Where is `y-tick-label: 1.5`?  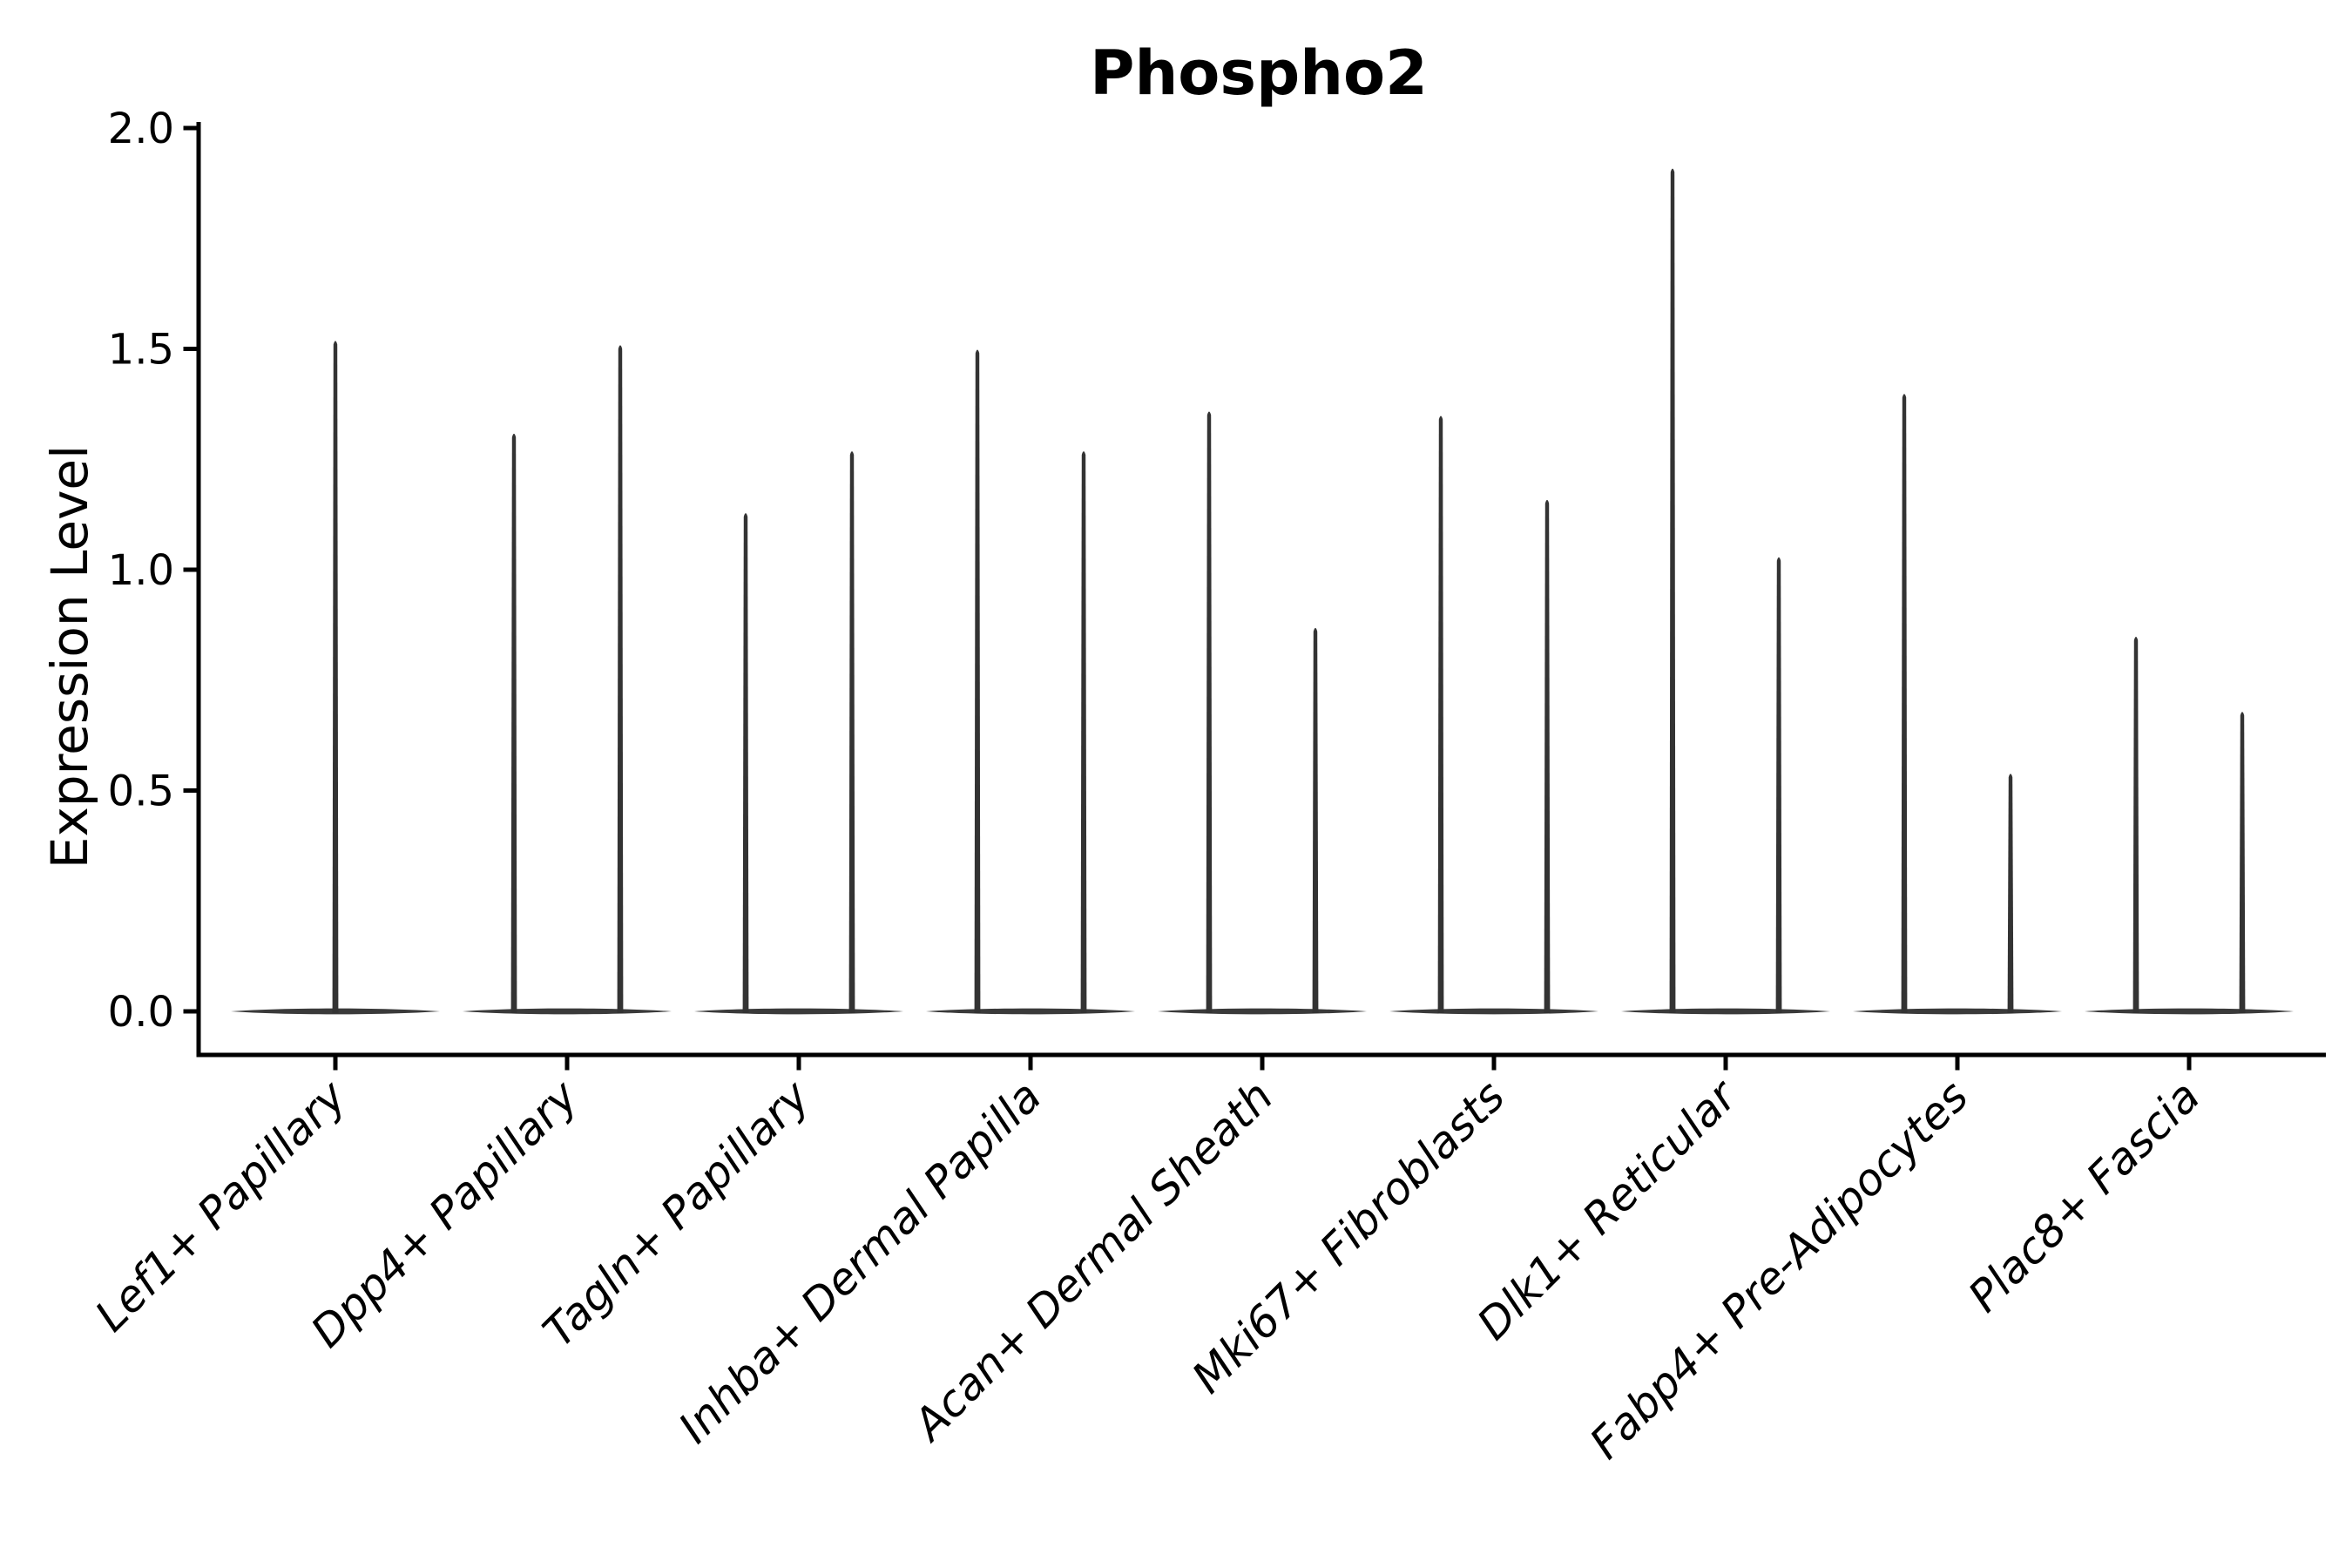
y-tick-label: 1.5 is located at coordinates (141, 351).